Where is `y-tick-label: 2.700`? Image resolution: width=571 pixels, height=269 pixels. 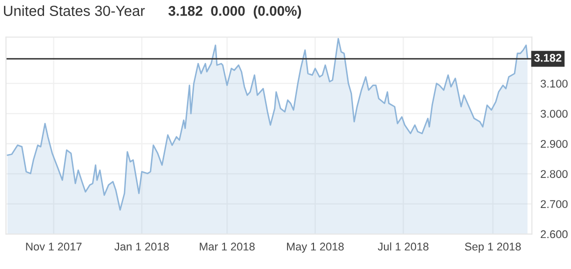 y-tick-label: 2.700 is located at coordinates (554, 204).